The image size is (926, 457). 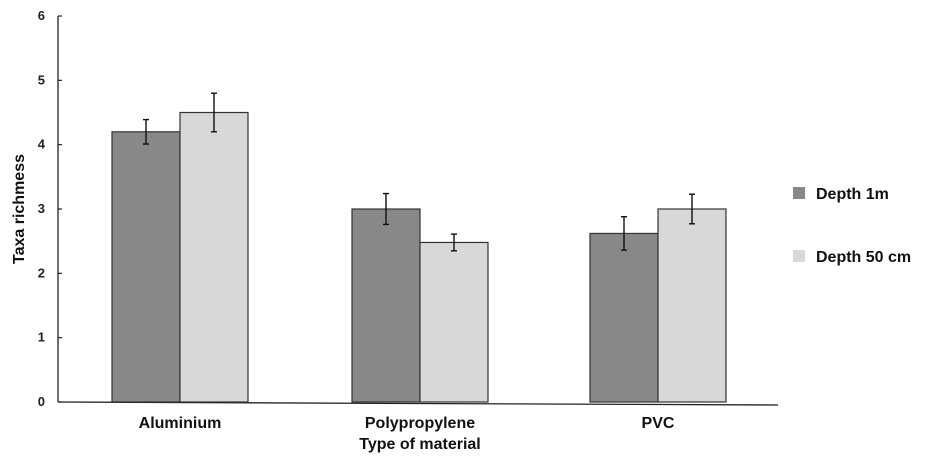 I want to click on y-tick-label: 6, so click(x=41, y=15).